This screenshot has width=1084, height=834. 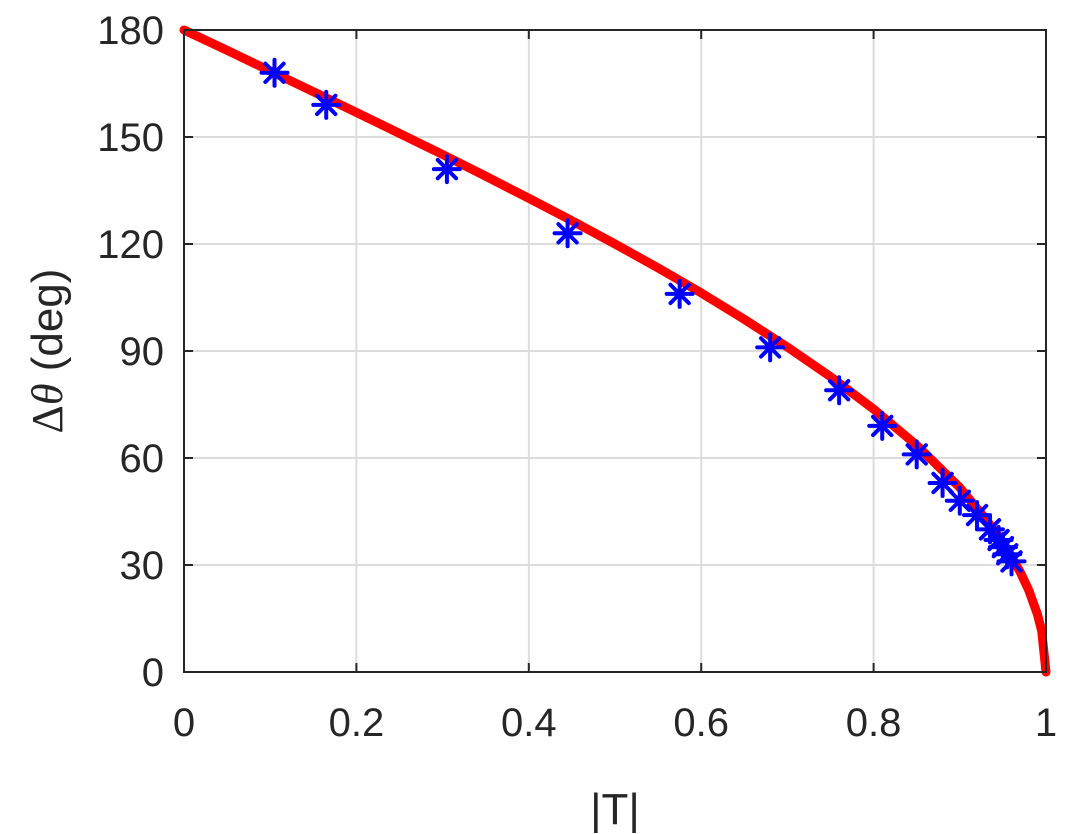 What do you see at coordinates (130, 31) in the screenshot?
I see `y-tick-label: 180` at bounding box center [130, 31].